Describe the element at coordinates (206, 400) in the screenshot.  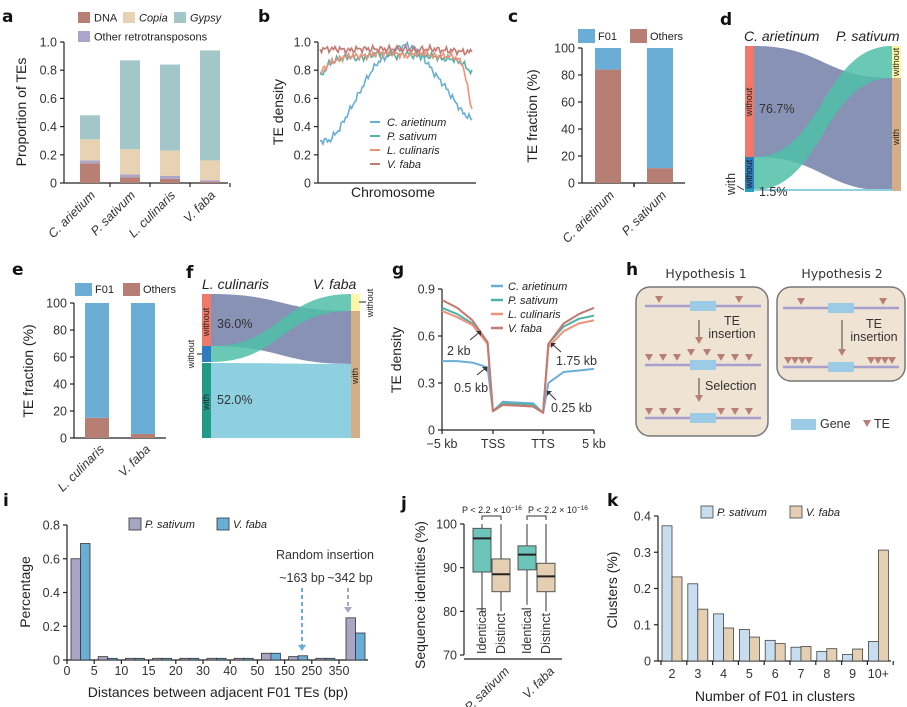
I see `f-node-left-with` at that location.